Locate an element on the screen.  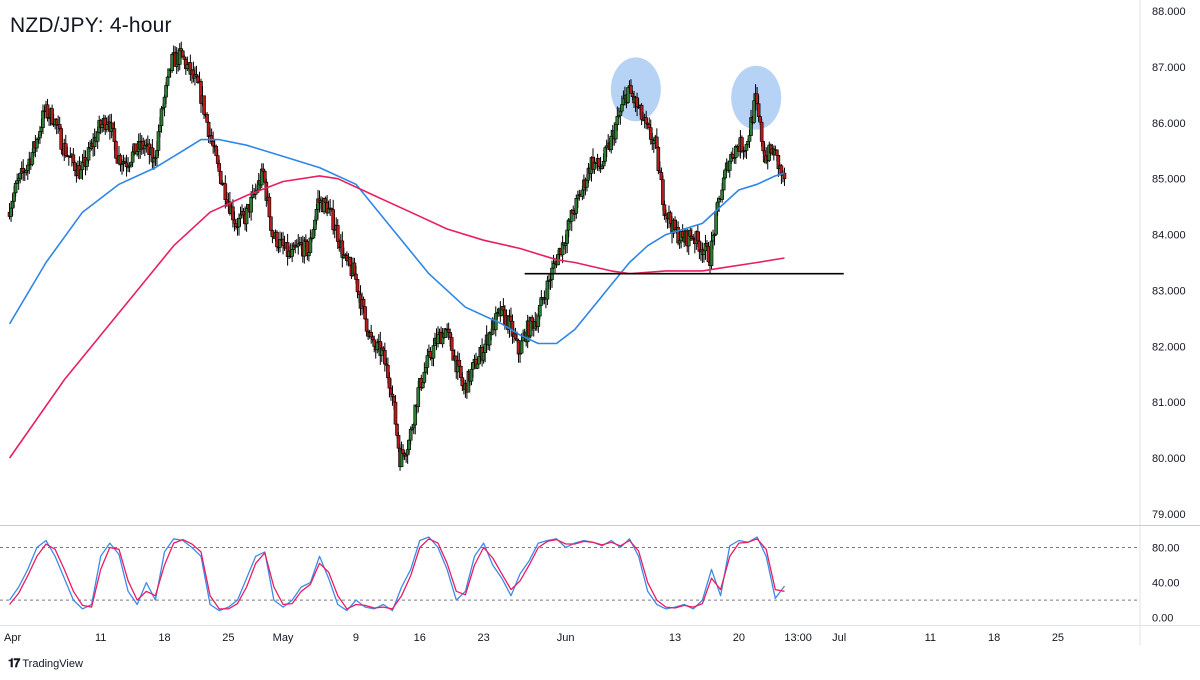
time-tick-label: 16 is located at coordinates (420, 638).